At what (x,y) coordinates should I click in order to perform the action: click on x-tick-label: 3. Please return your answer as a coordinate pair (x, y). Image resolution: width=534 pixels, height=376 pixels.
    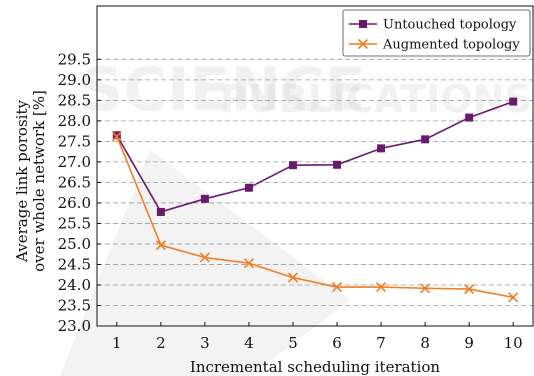
    Looking at the image, I should click on (205, 343).